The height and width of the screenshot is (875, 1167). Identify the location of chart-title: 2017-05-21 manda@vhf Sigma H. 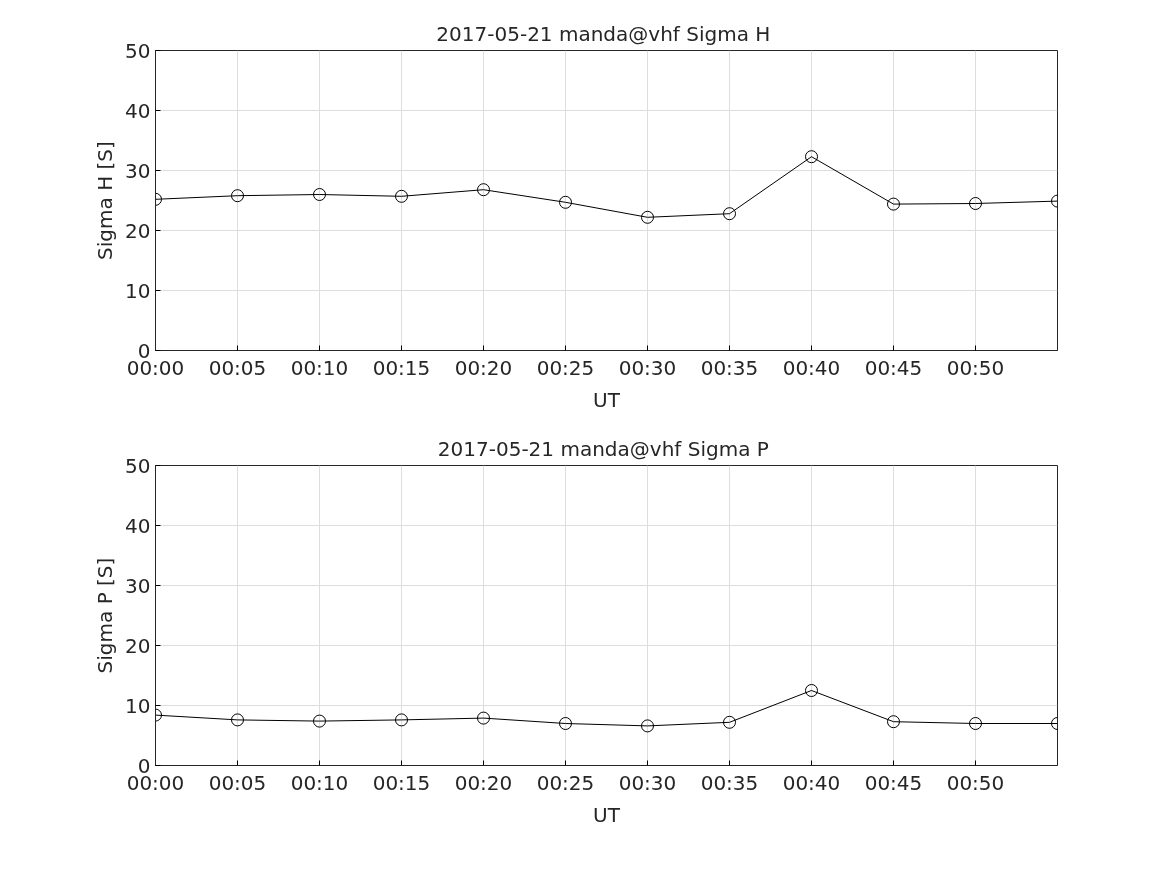
(603, 33).